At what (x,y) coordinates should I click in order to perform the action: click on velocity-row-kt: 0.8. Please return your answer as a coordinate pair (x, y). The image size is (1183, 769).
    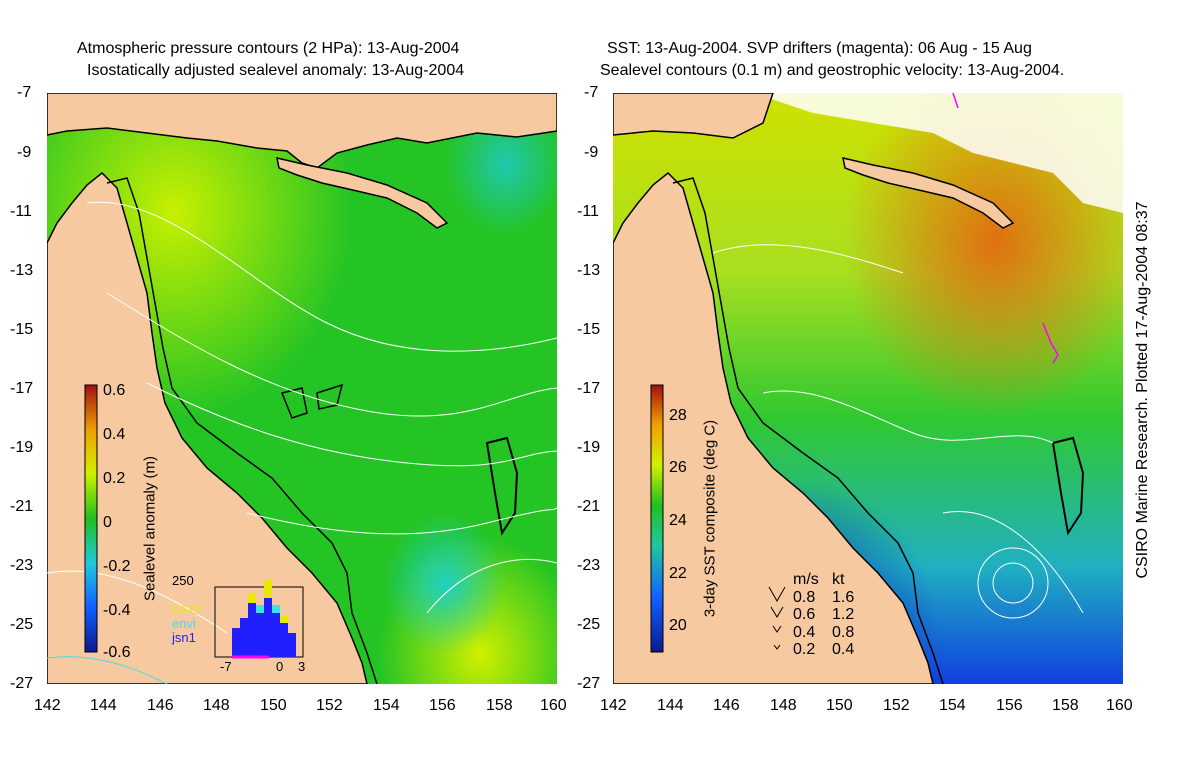
    Looking at the image, I should click on (843, 632).